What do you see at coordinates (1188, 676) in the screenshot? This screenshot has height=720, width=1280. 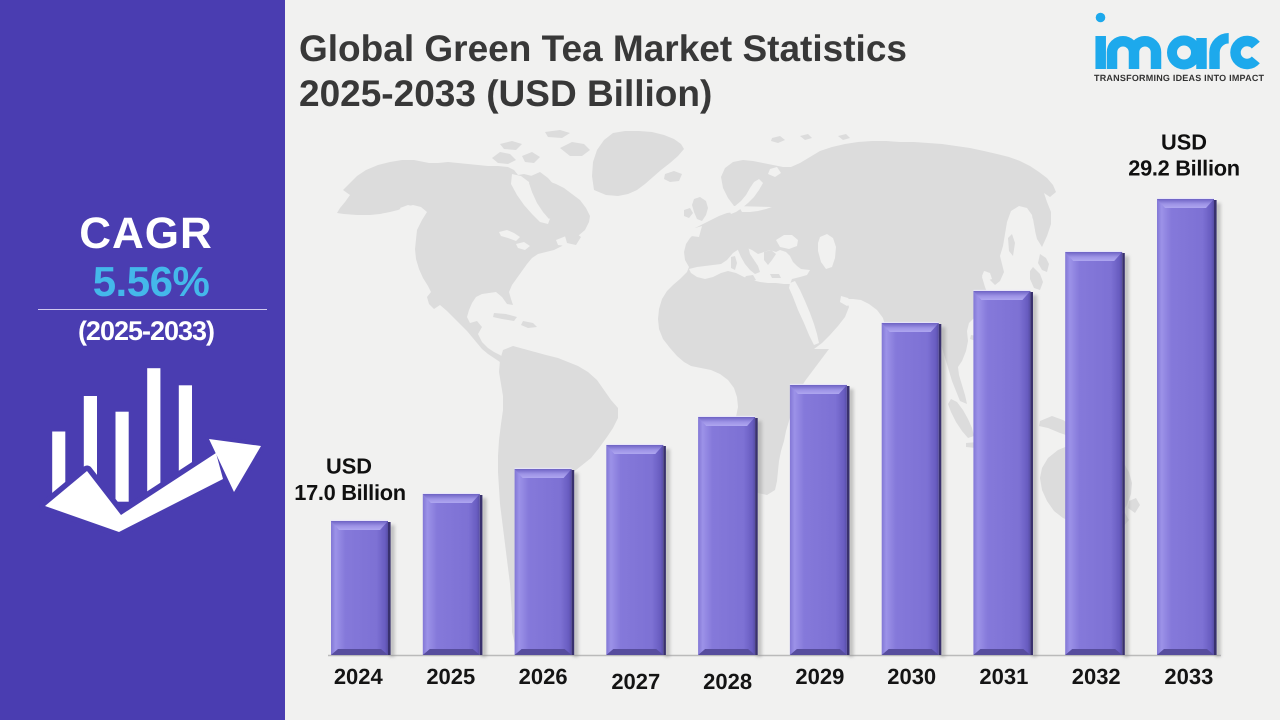 I see `svg-text: 2033` at bounding box center [1188, 676].